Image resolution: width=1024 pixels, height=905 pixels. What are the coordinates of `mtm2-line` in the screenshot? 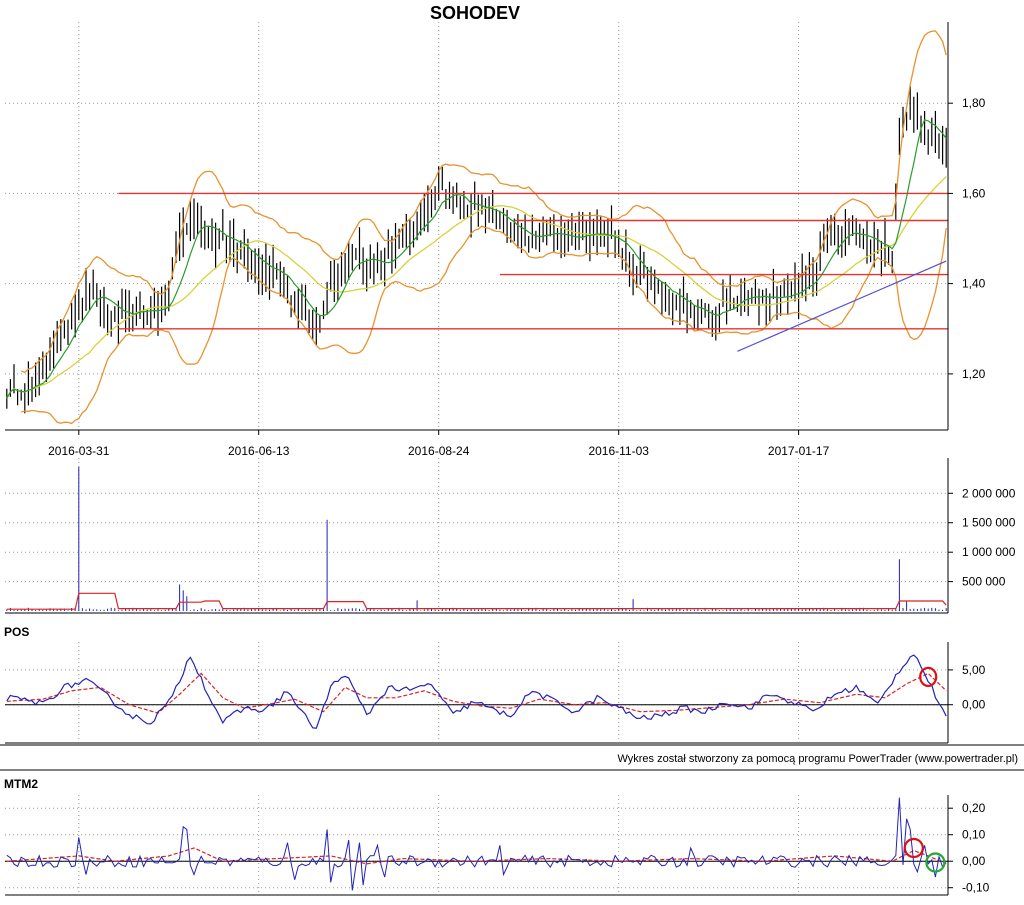 It's located at (476, 844).